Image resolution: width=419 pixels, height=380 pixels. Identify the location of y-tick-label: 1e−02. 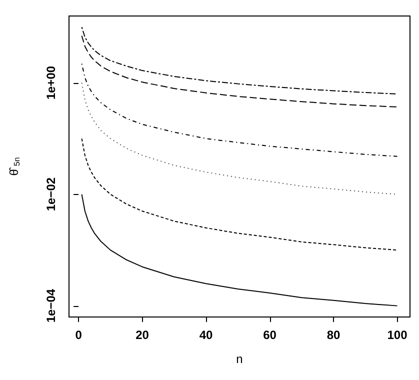
(51, 194).